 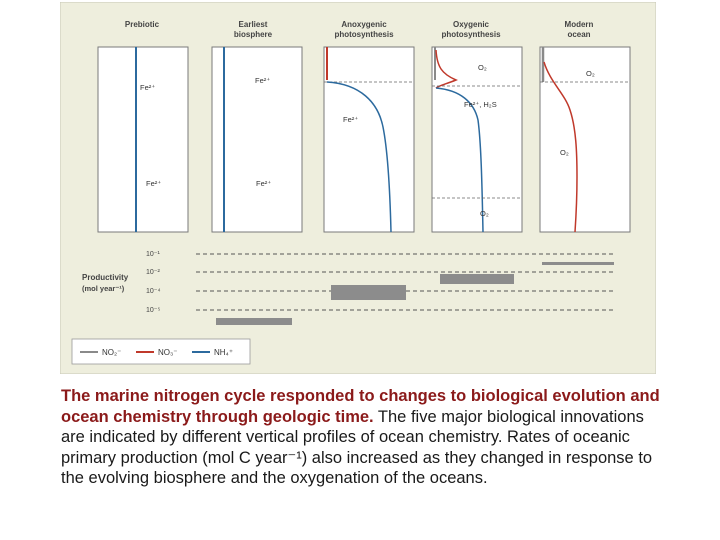 What do you see at coordinates (471, 24) in the screenshot?
I see `panel-title-oxygenic-1: Oxygenic` at bounding box center [471, 24].